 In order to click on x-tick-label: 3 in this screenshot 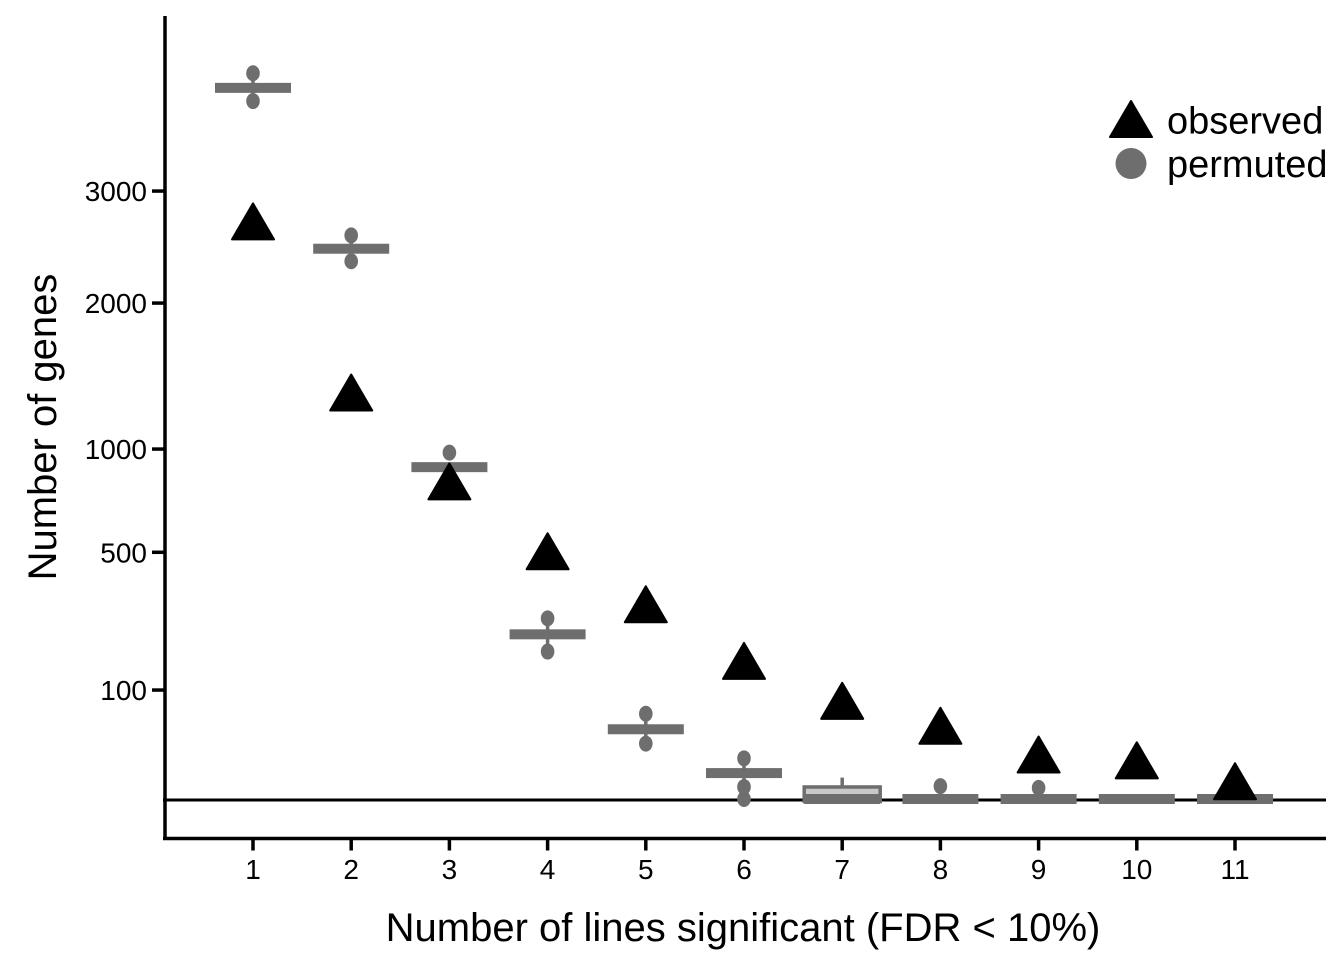, I will do `click(450, 869)`.